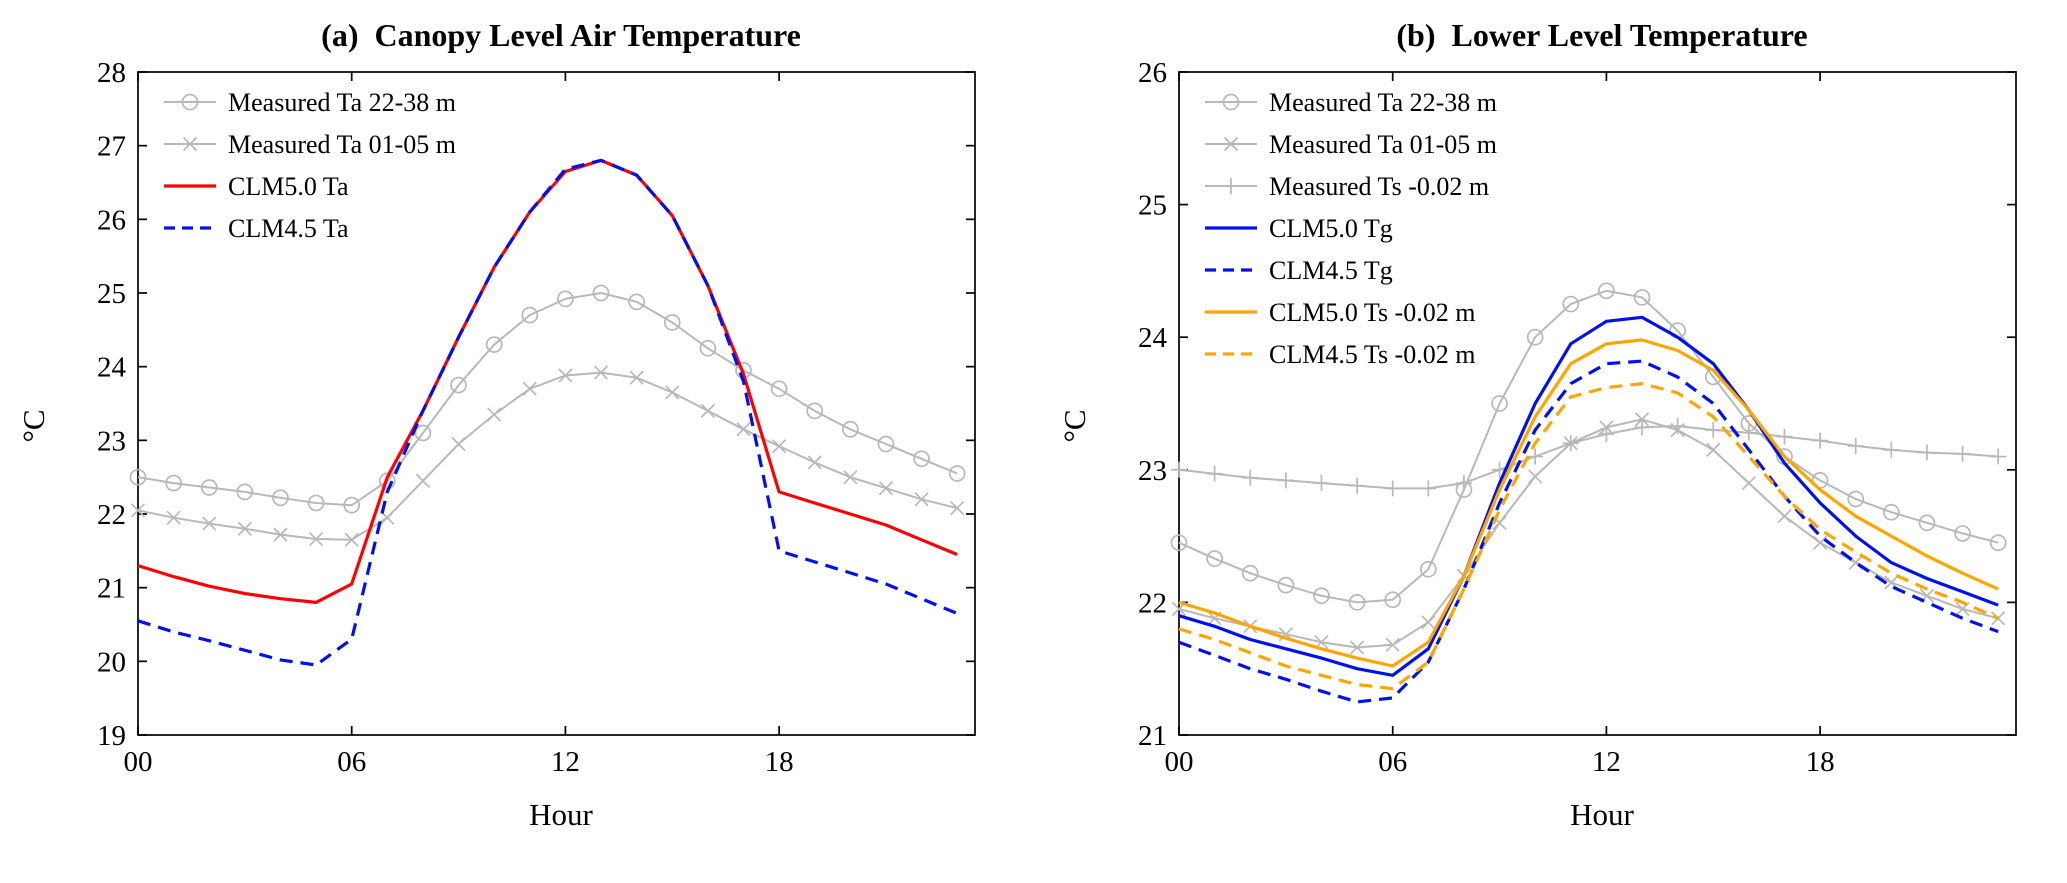 Image resolution: width=2067 pixels, height=883 pixels. Describe the element at coordinates (1602, 35) in the screenshot. I see `chart-title-b: (b) Lower Level Temperature` at that location.